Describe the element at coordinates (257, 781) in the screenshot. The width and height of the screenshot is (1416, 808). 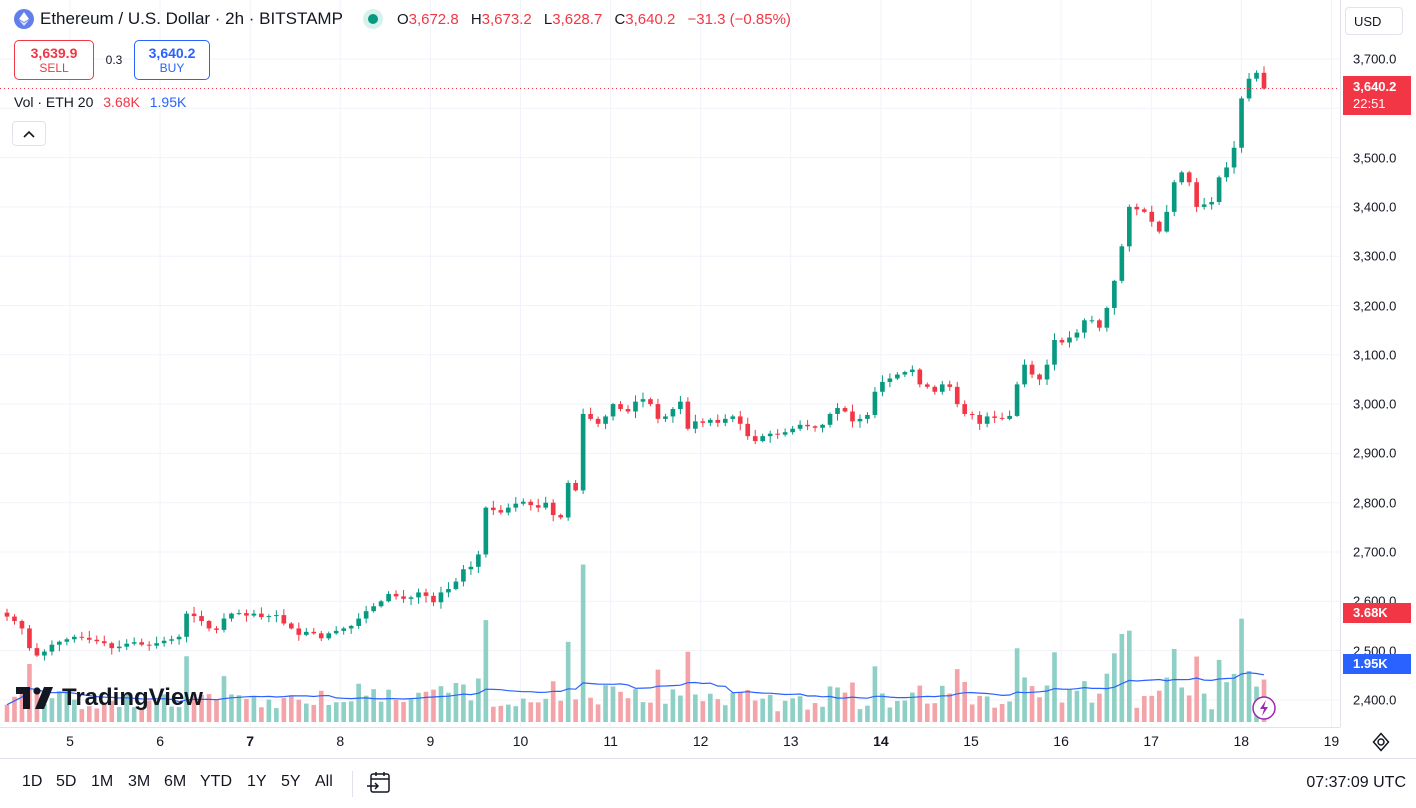
I see `range-button-1y: 1Y` at that location.